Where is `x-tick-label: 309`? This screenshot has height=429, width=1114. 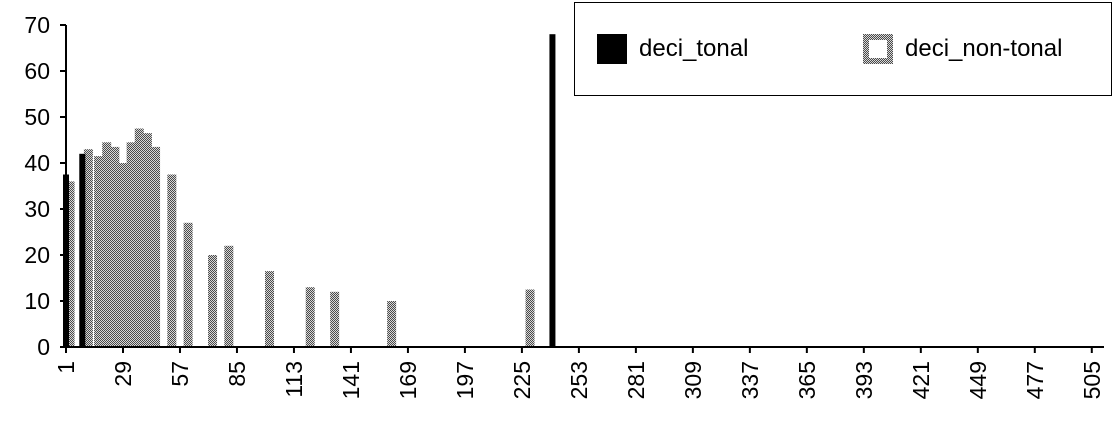
x-tick-label: 309 is located at coordinates (693, 380).